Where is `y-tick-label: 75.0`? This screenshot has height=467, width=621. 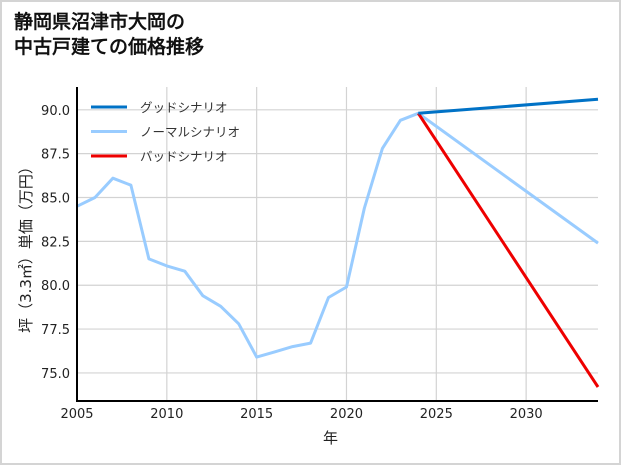 y-tick-label: 75.0 is located at coordinates (55, 374).